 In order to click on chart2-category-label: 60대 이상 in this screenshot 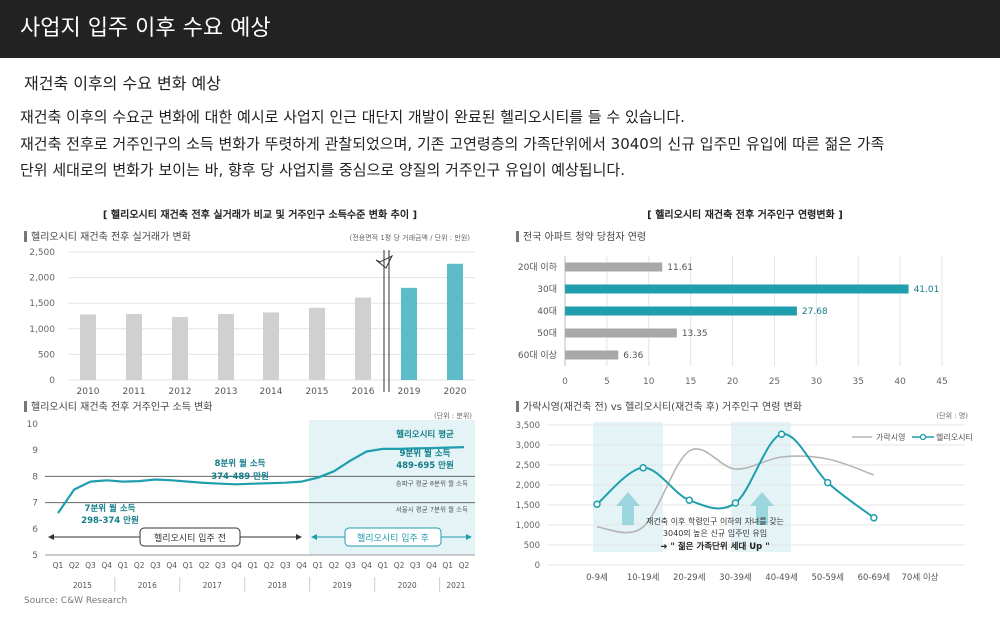, I will do `click(537, 355)`.